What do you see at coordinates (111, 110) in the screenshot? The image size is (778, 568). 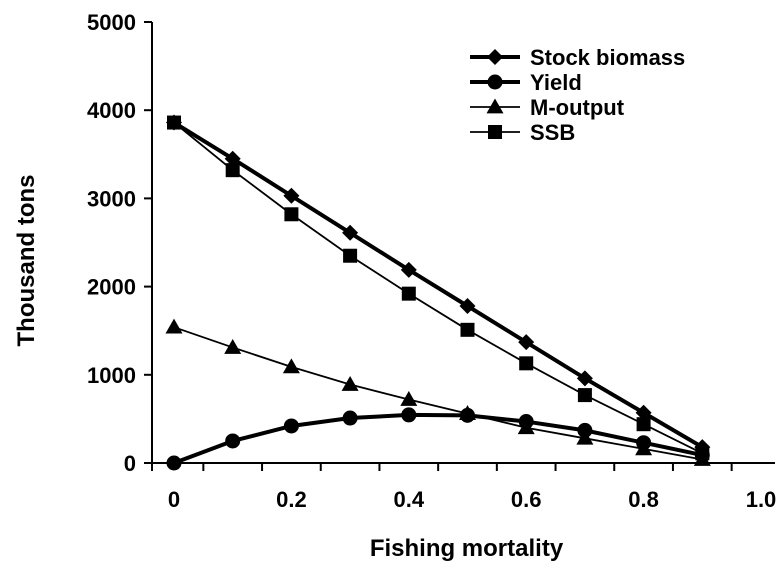 I see `y-tick-label: 4000` at bounding box center [111, 110].